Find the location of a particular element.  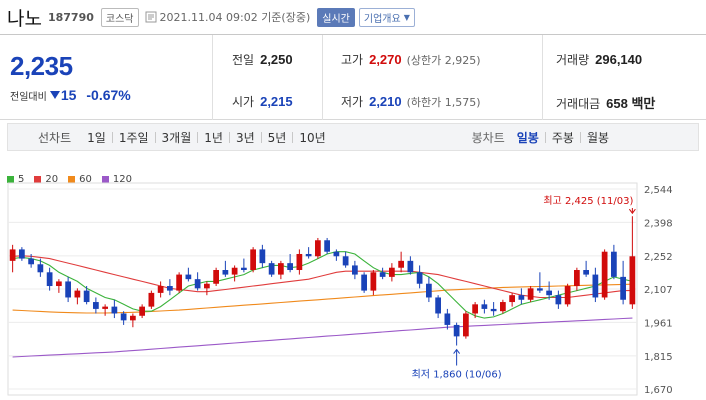

legend-label: 60 is located at coordinates (85, 179).